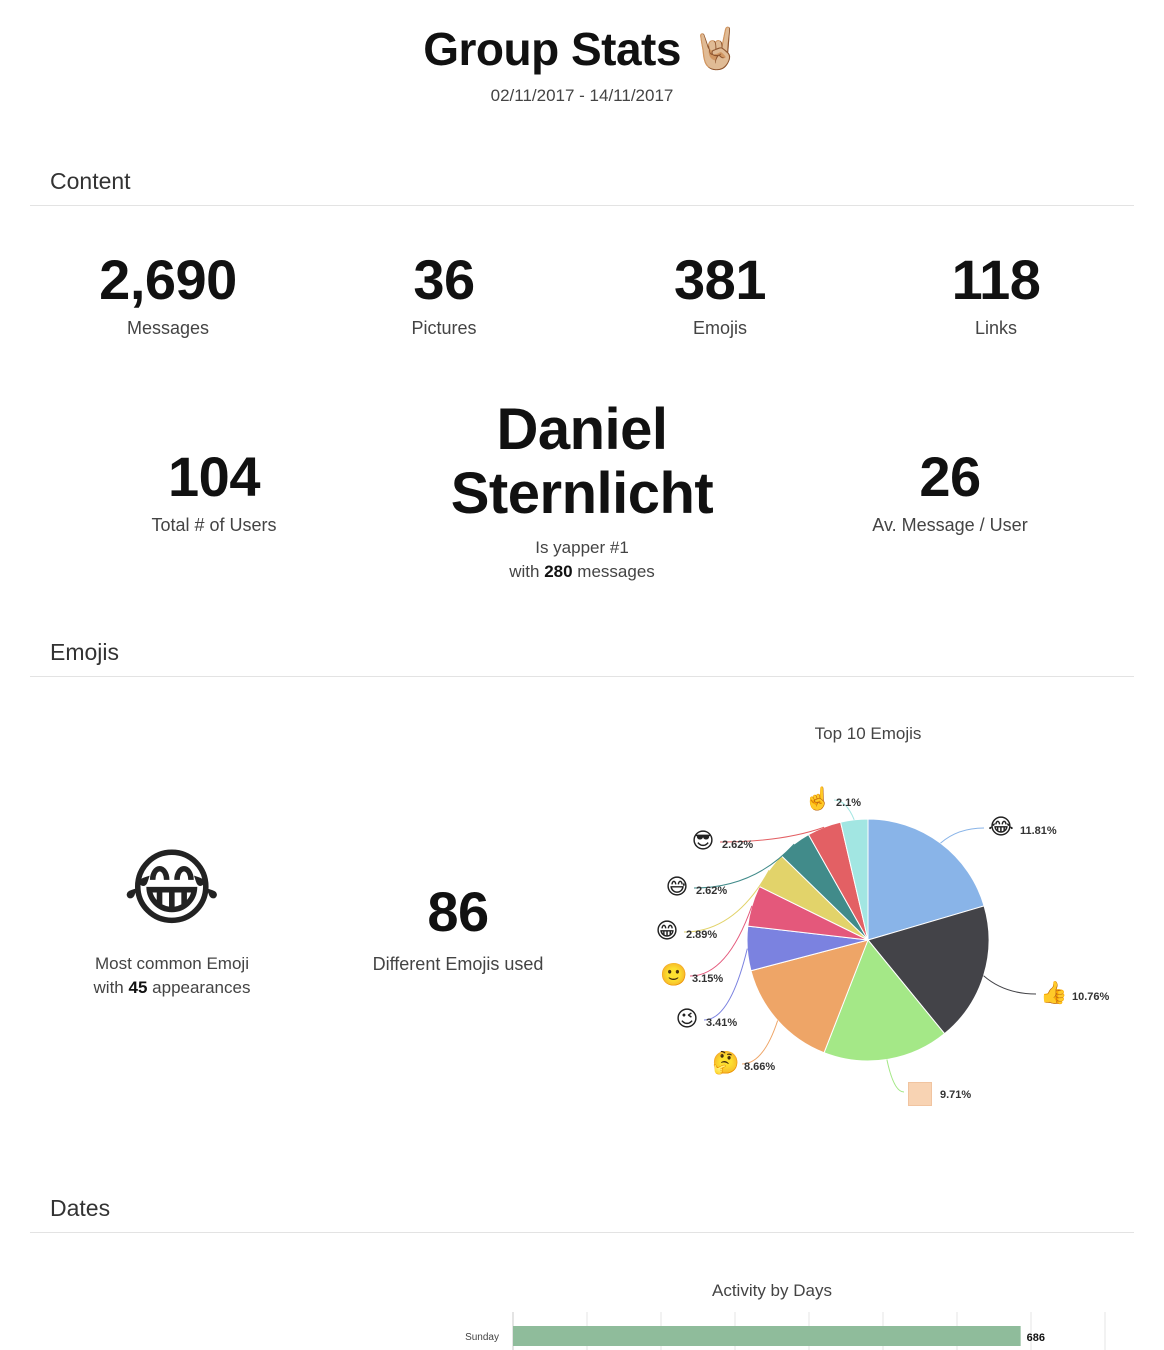 The width and height of the screenshot is (1164, 1350). I want to click on most-common-emoji-stat: 😂 Most common Emoji with 45 appearances, so click(172, 923).